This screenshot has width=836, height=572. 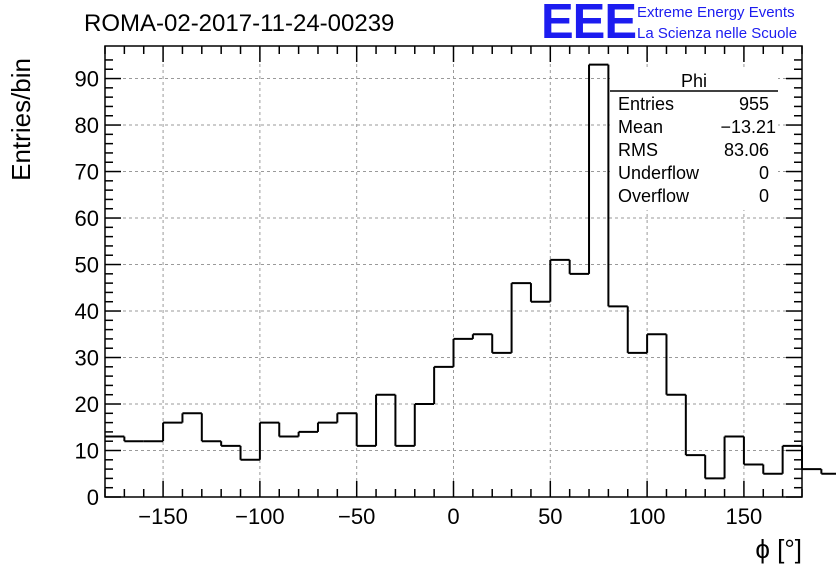 What do you see at coordinates (87, 288) in the screenshot?
I see `y-tick-labels: 0 10 20 30 40 50 60 70 80 90` at bounding box center [87, 288].